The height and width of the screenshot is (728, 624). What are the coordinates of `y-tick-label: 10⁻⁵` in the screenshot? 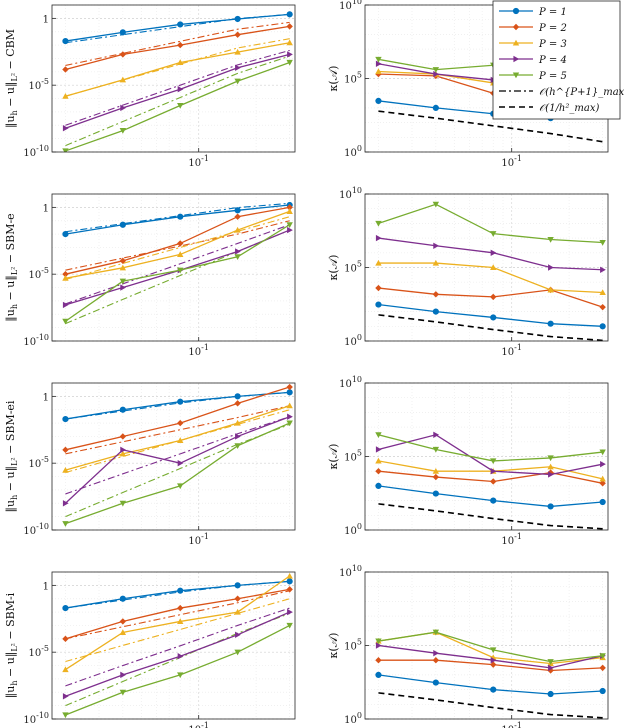 It's located at (38, 273).